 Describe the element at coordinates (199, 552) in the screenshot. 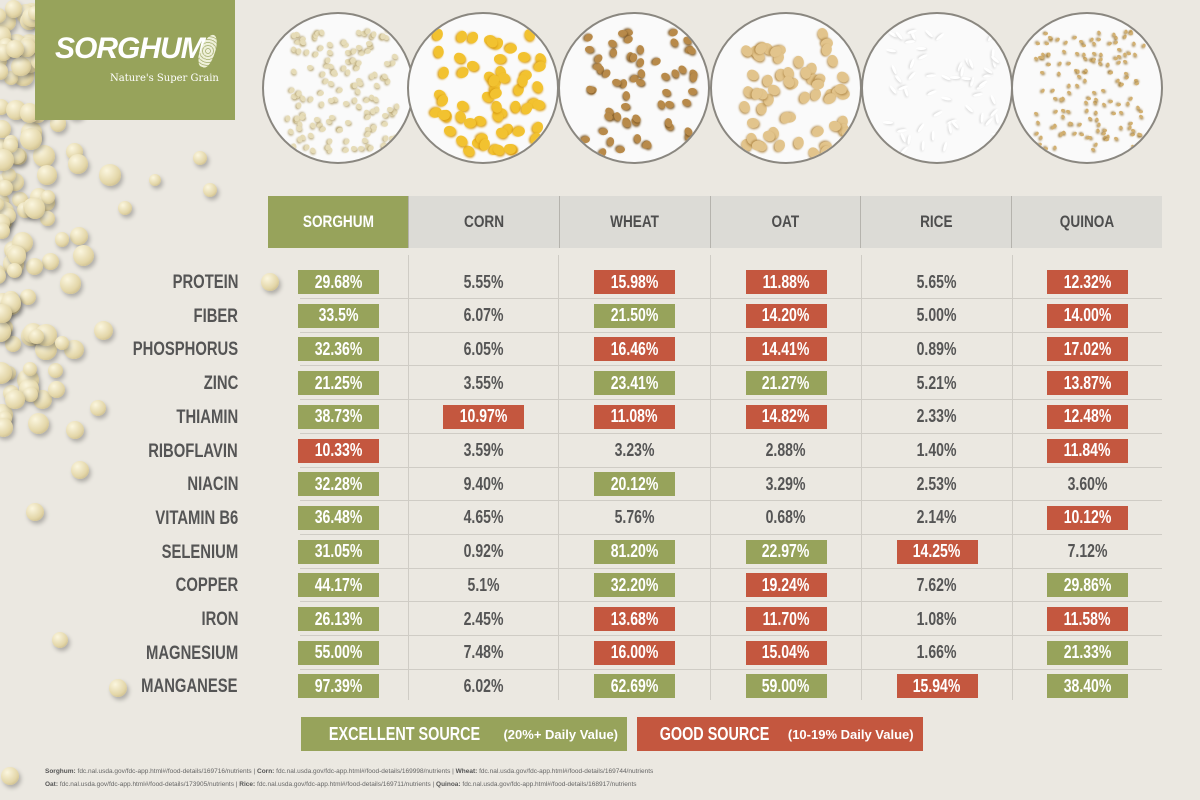

I see `nutrient-label: SELENIUM` at that location.